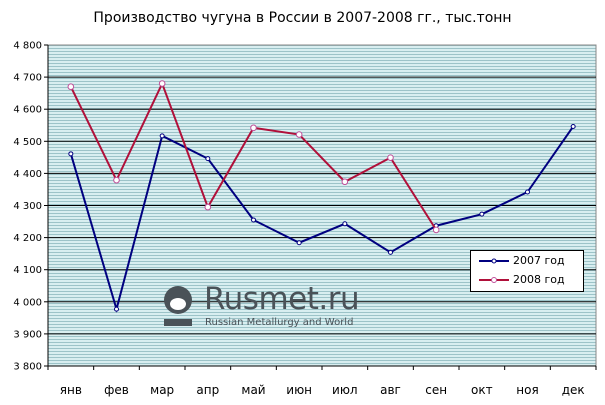 The height and width of the screenshot is (405, 605). Describe the element at coordinates (345, 390) in the screenshot. I see `x-tick-label: июл` at that location.